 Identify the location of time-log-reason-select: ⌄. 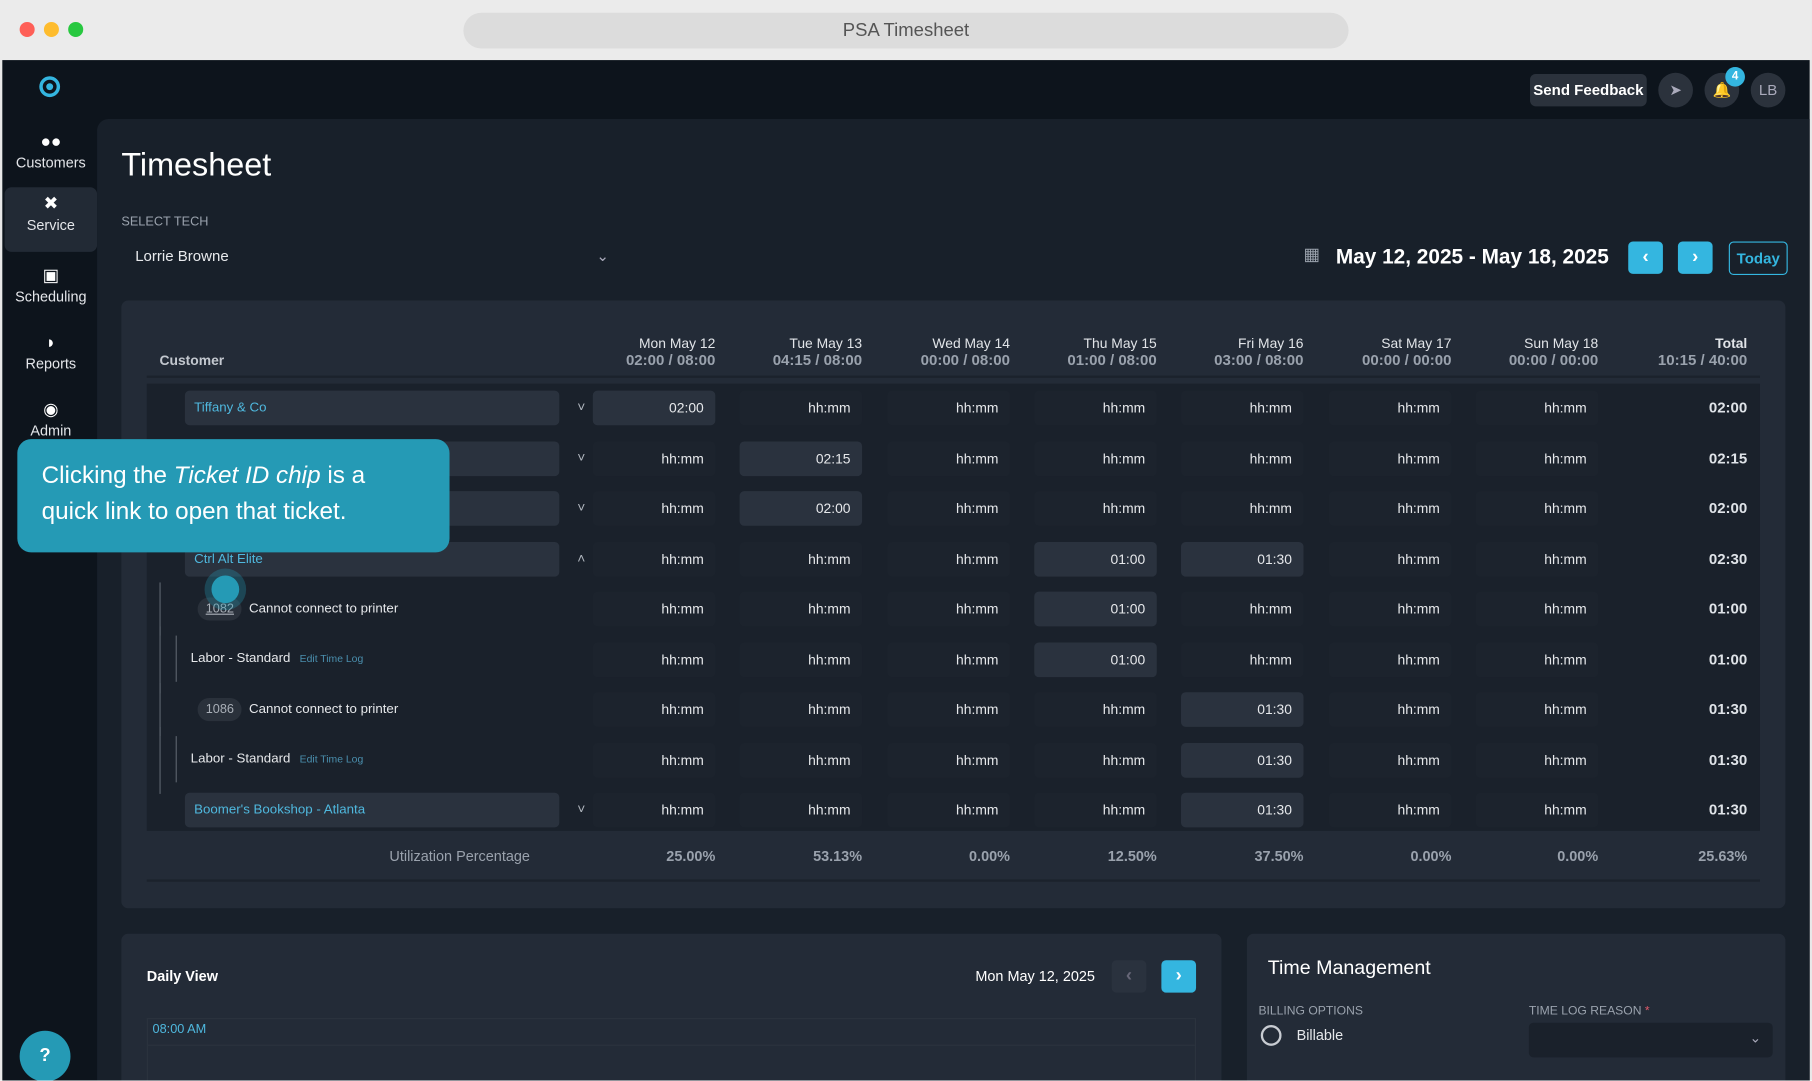
(1650, 1040).